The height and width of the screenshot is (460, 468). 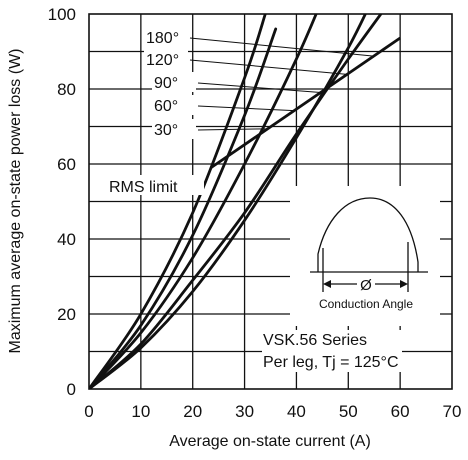 I want to click on rms-limit-label: RMS limit, so click(x=143, y=187).